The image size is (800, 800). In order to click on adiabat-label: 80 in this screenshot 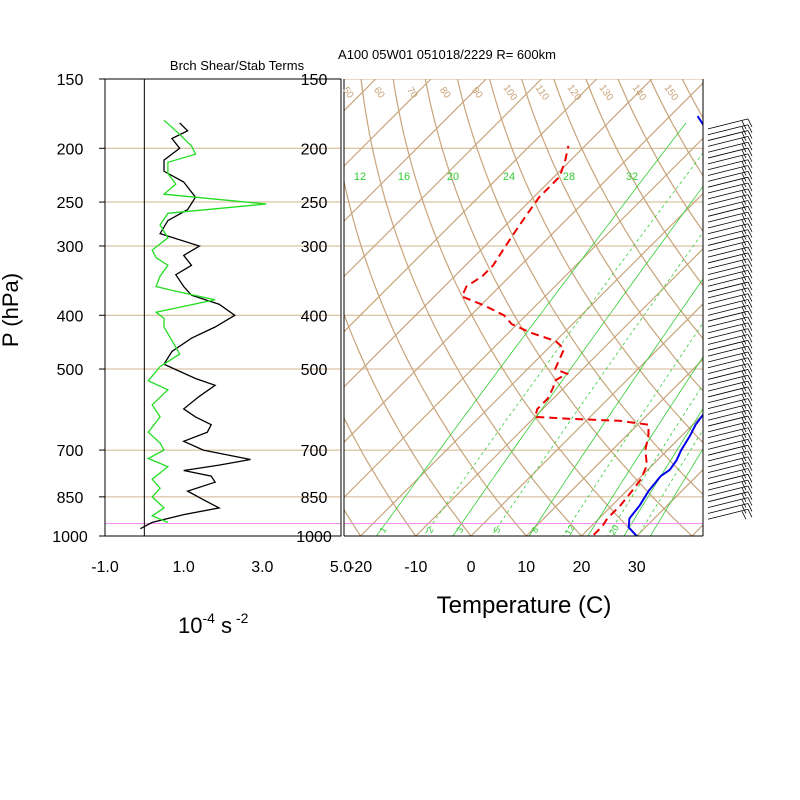, I will do `click(445, 93)`.